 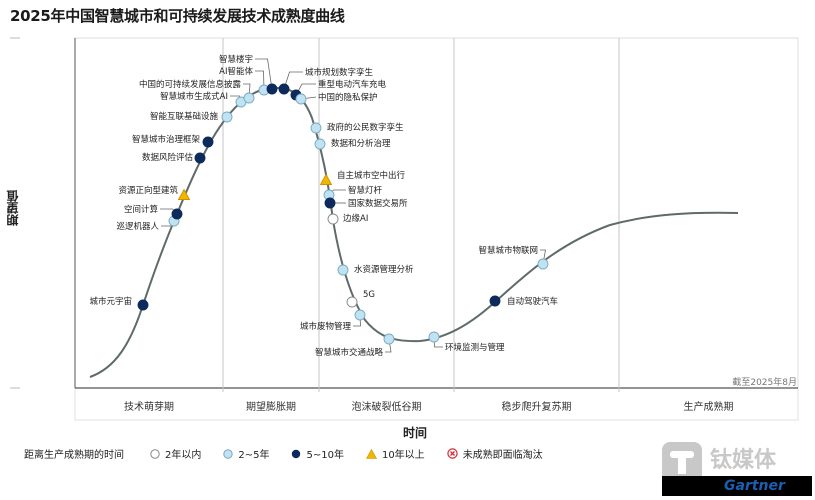 What do you see at coordinates (386, 407) in the screenshot?
I see `phase-label: 泡沫破裂低谷期` at bounding box center [386, 407].